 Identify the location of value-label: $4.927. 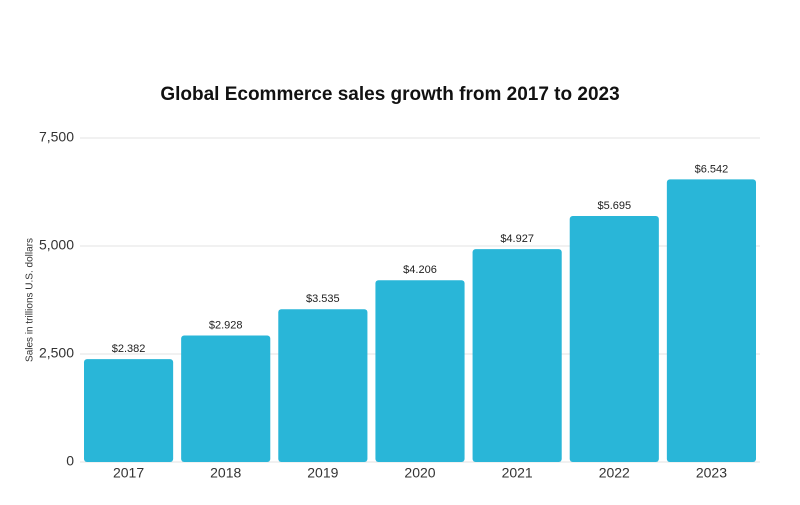
(517, 239).